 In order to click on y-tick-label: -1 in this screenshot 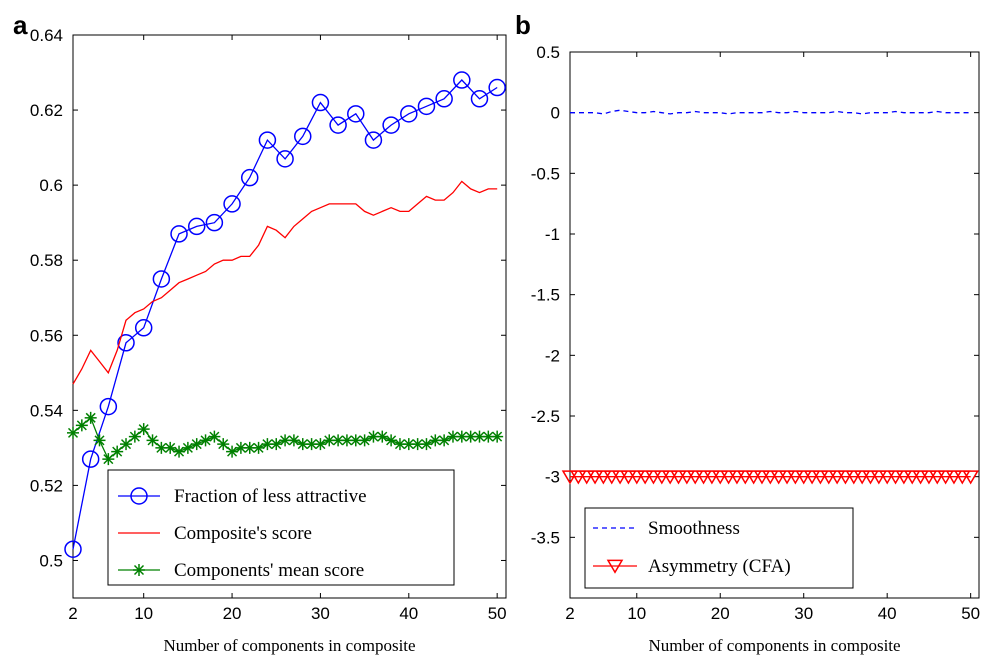, I will do `click(552, 234)`.